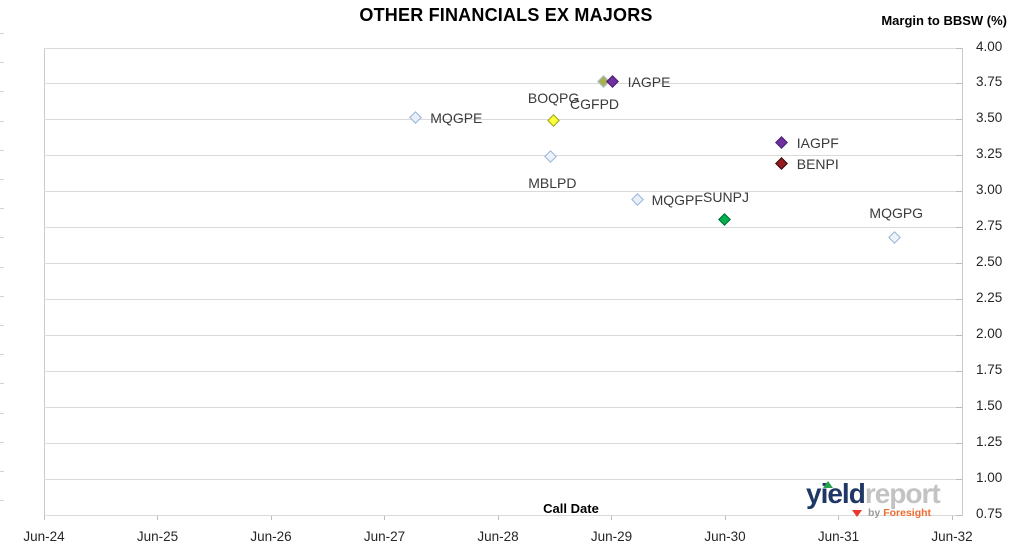  Describe the element at coordinates (157, 536) in the screenshot. I see `x-axis-tick-label: Jun-25` at that location.